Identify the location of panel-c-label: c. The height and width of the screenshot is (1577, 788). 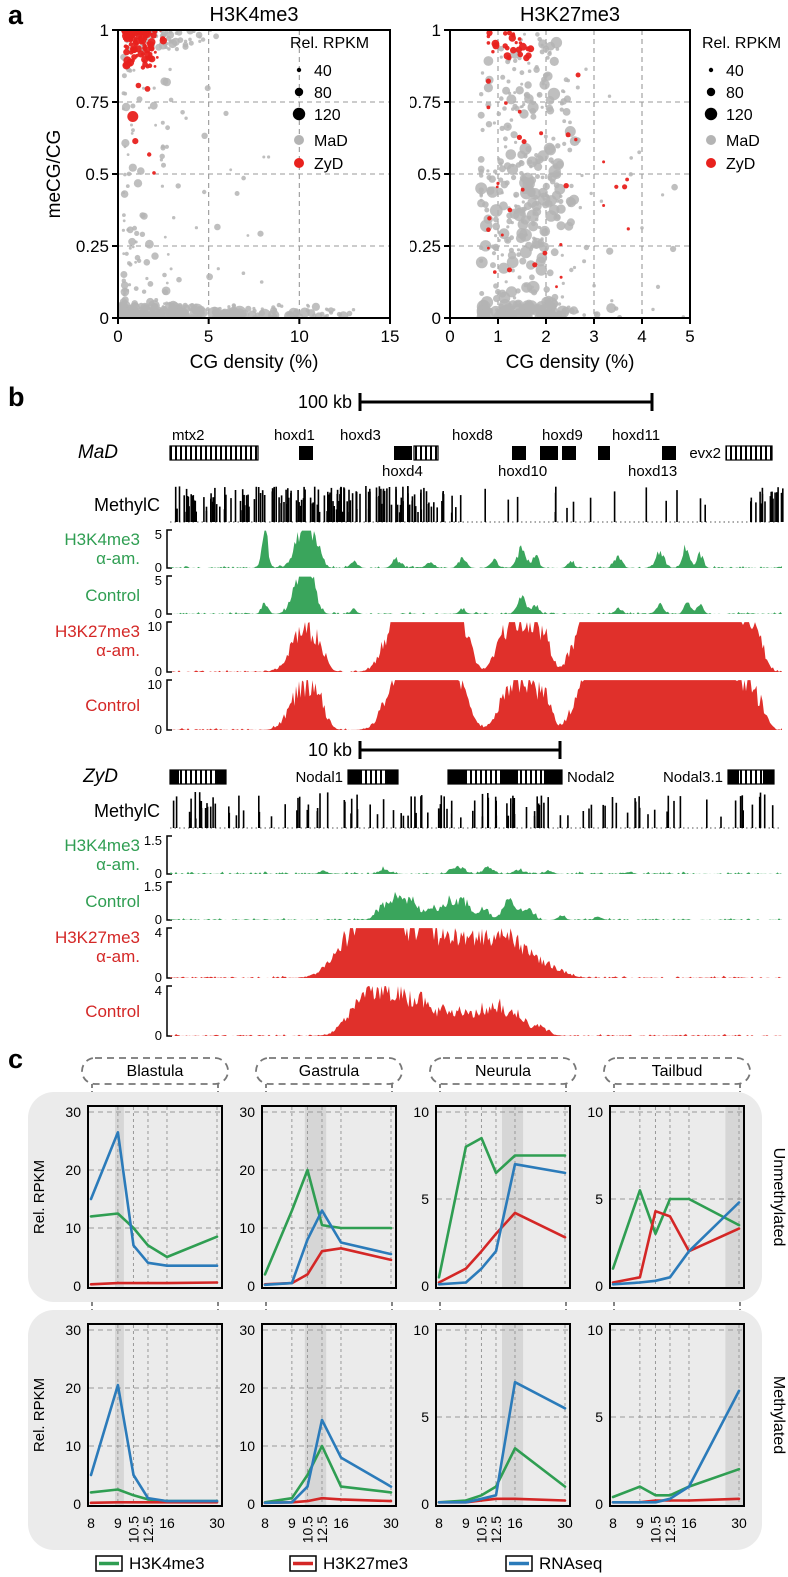
(16, 1059).